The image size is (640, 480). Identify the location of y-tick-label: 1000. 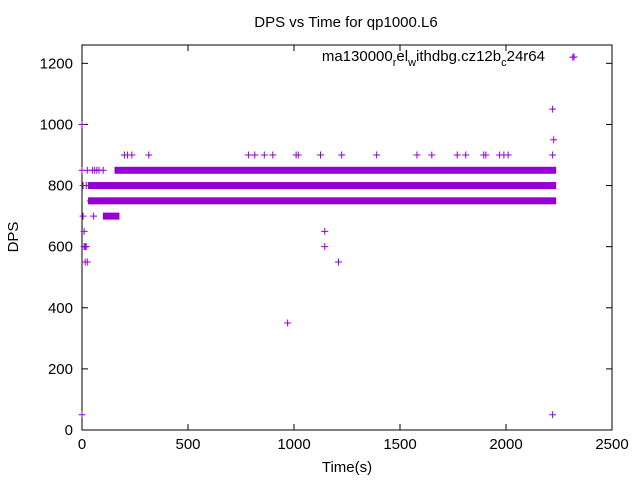
(56, 124).